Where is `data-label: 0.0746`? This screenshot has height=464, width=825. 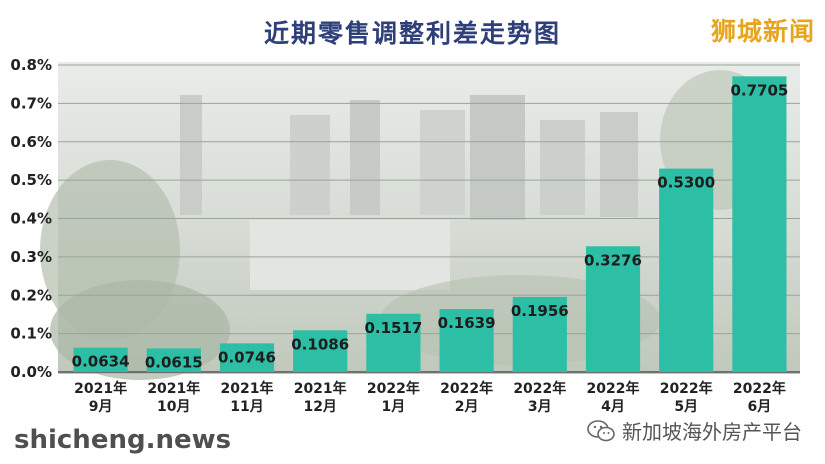
data-label: 0.0746 is located at coordinates (247, 357).